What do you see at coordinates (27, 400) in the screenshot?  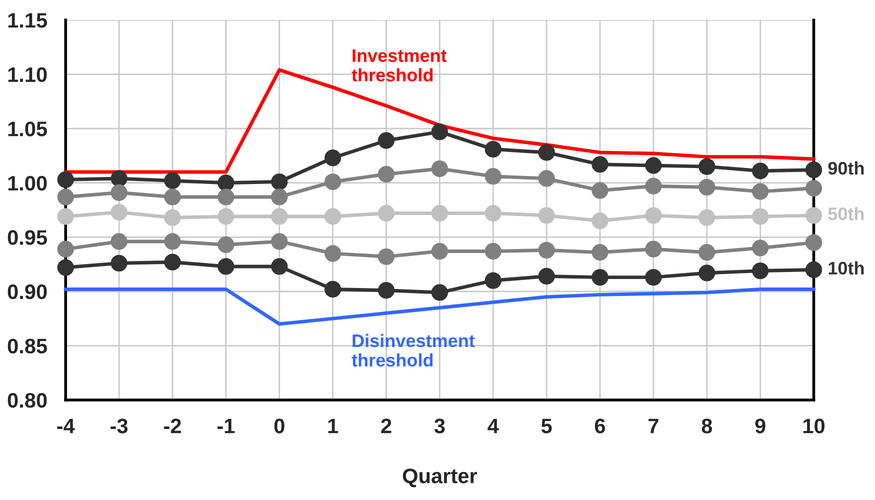 I see `y-tick-label: 0.80` at bounding box center [27, 400].